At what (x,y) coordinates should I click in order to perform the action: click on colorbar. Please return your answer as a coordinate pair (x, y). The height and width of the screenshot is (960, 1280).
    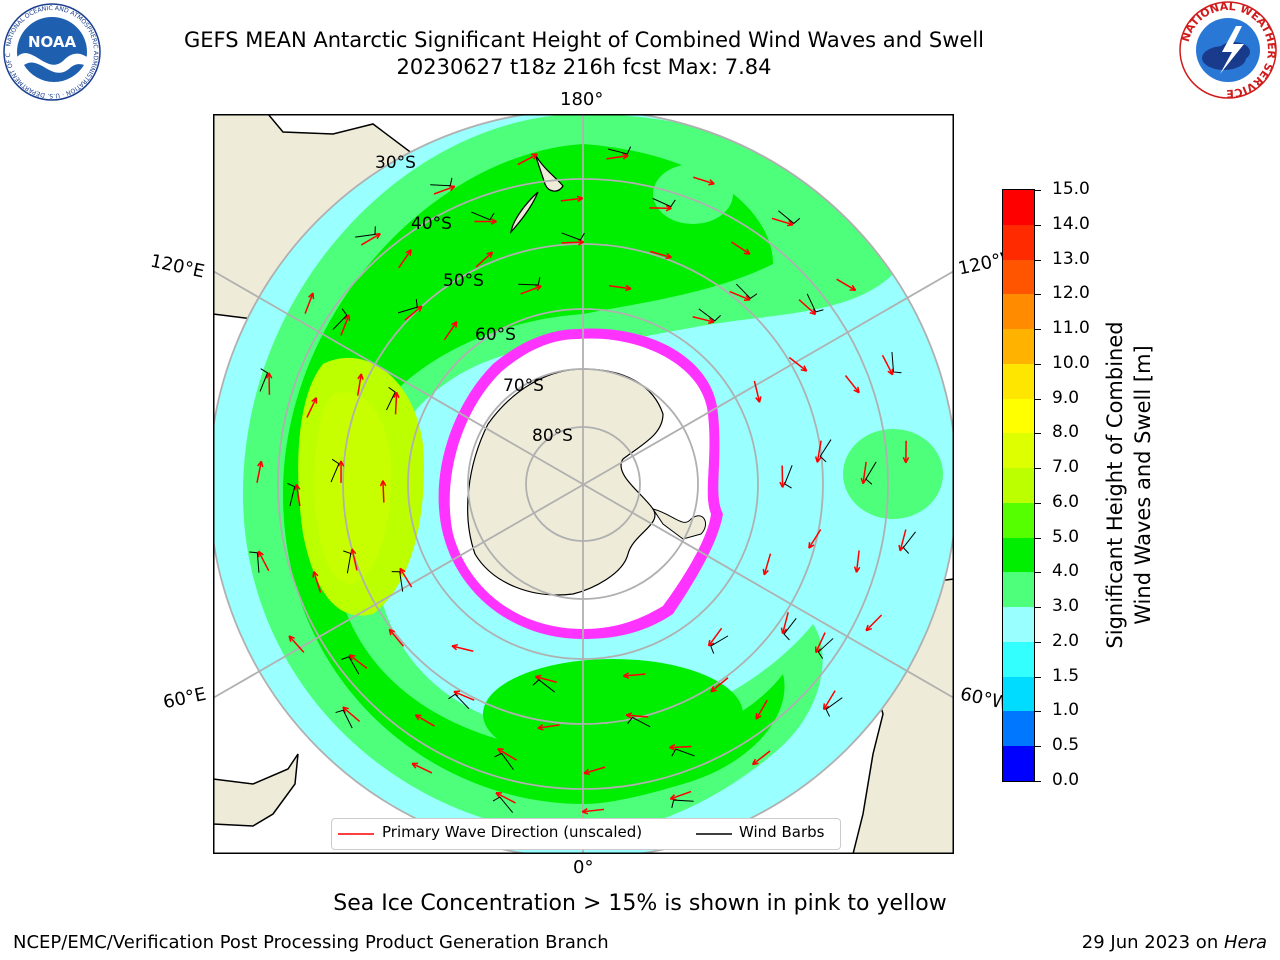
    Looking at the image, I should click on (1018, 485).